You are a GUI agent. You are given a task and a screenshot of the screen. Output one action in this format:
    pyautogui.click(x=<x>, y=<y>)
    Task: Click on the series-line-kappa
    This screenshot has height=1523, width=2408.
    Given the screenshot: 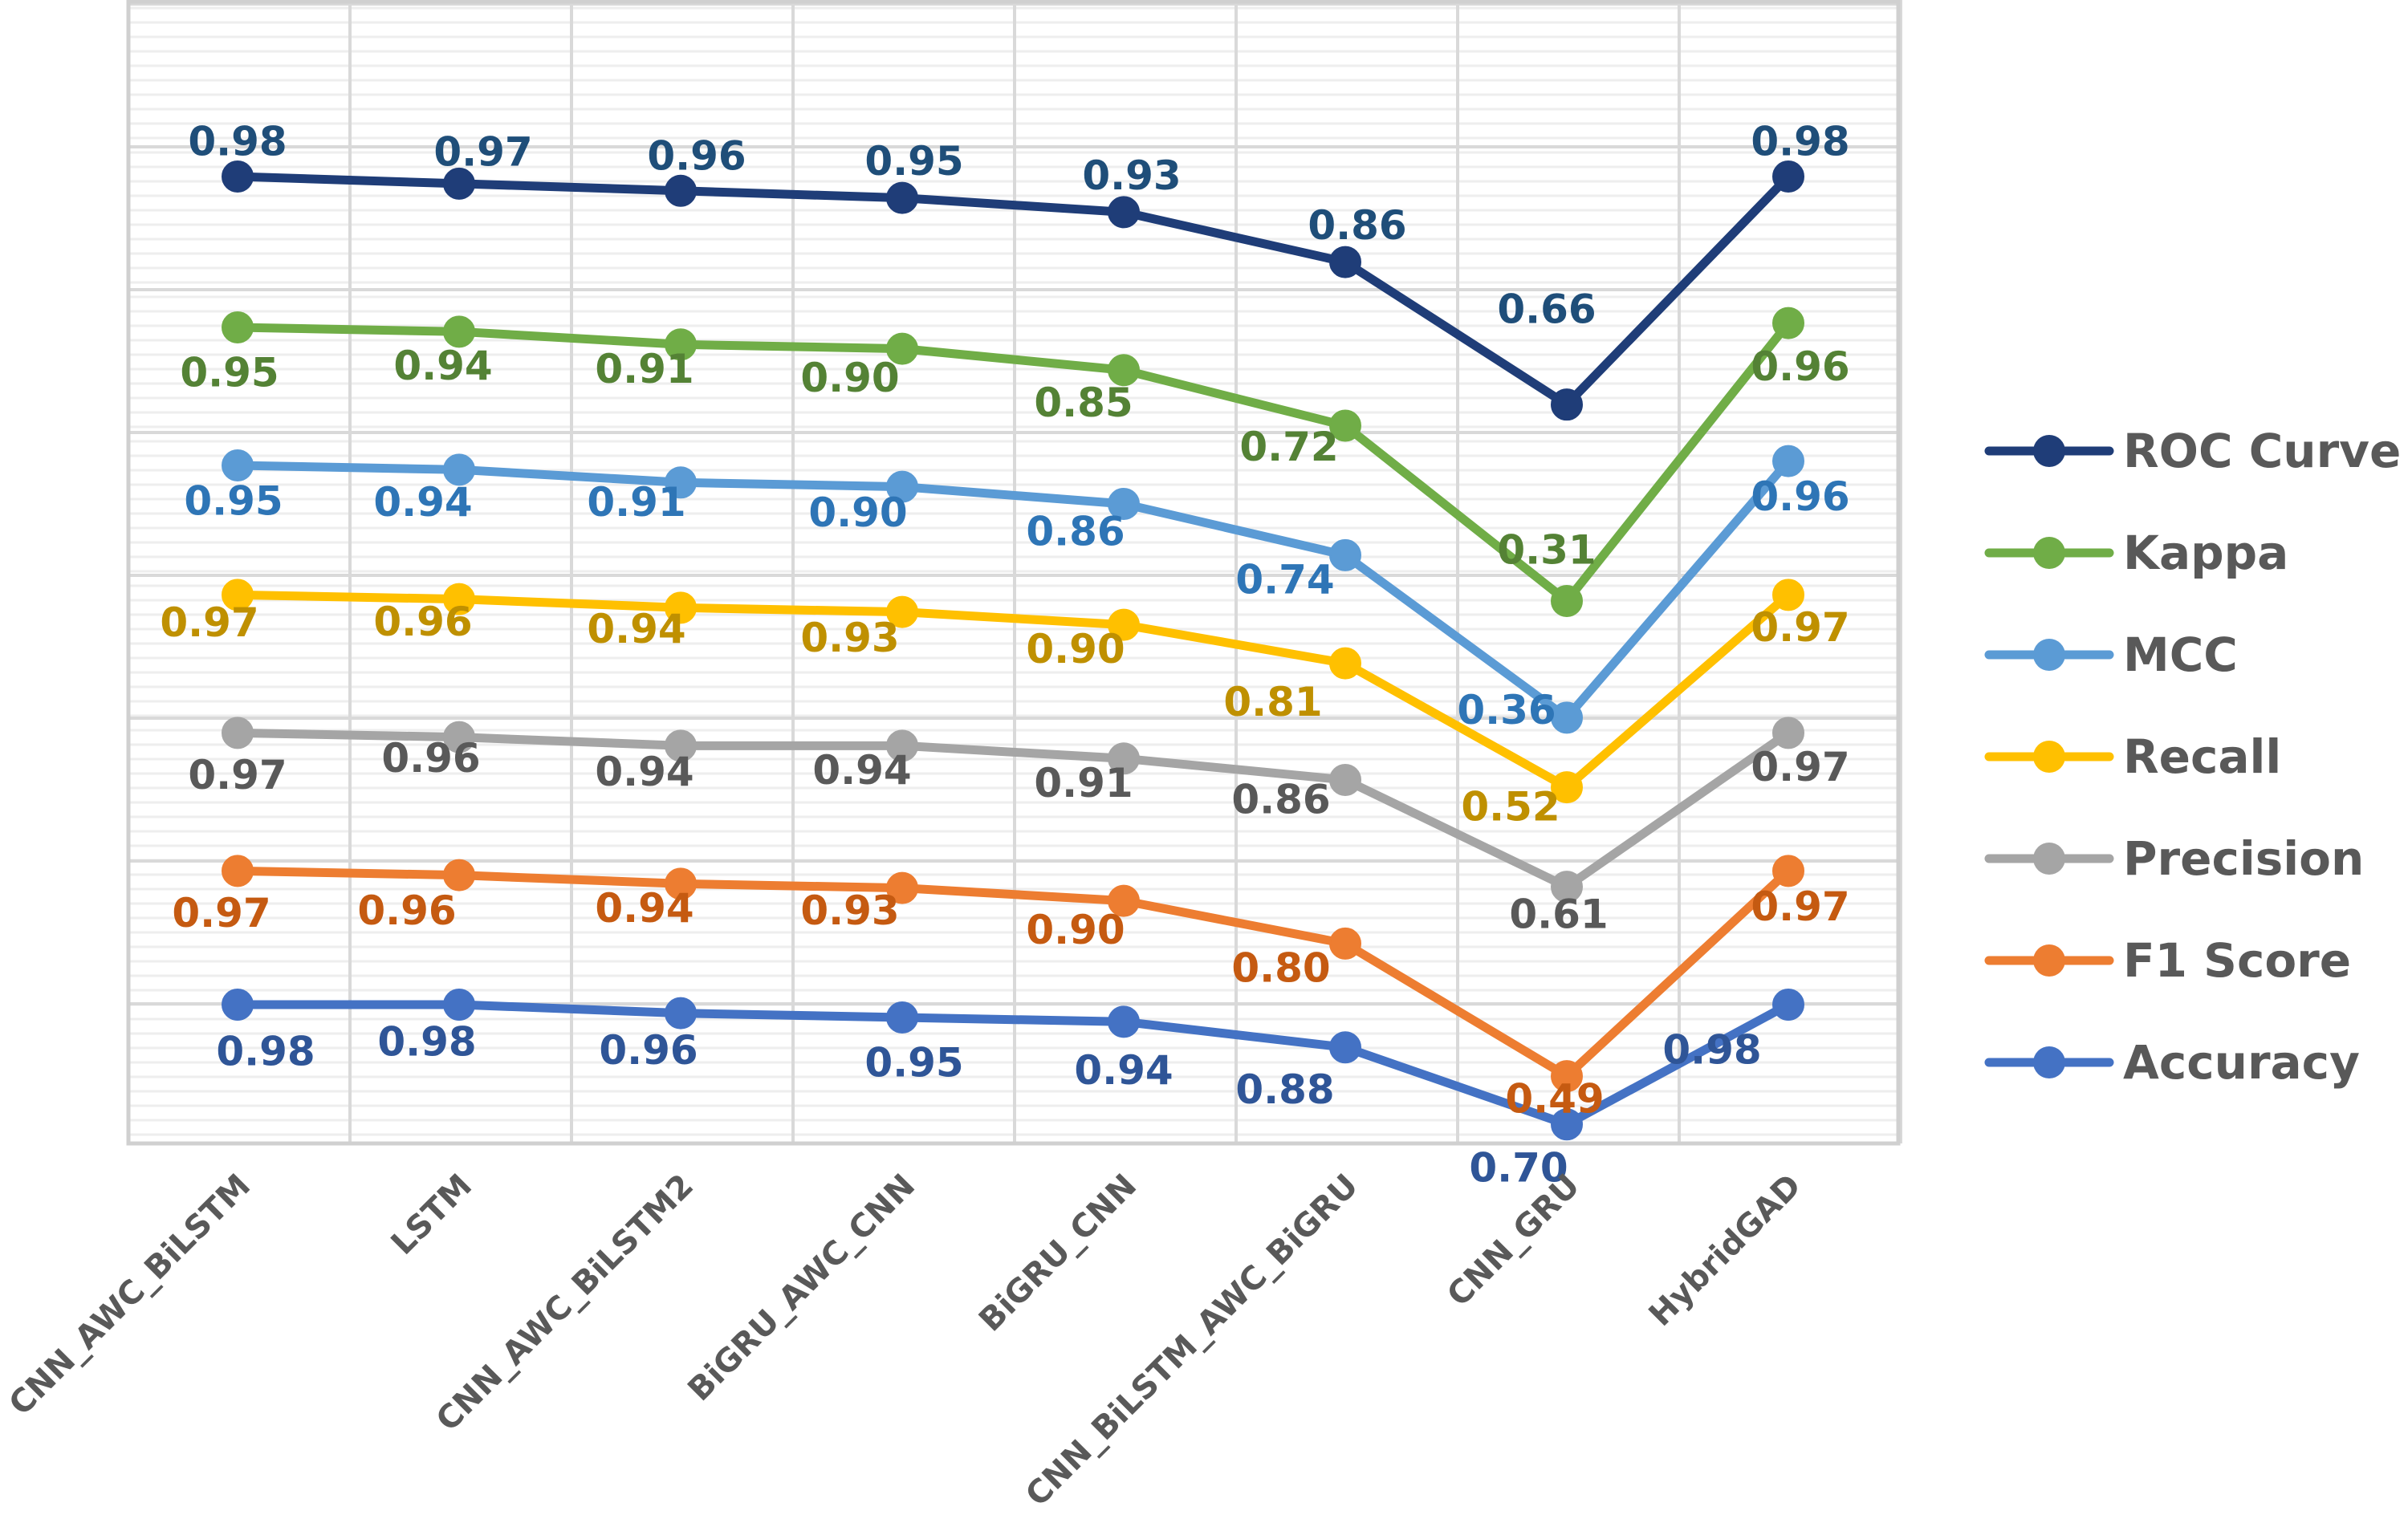 What is the action you would take?
    pyautogui.click(x=1013, y=462)
    